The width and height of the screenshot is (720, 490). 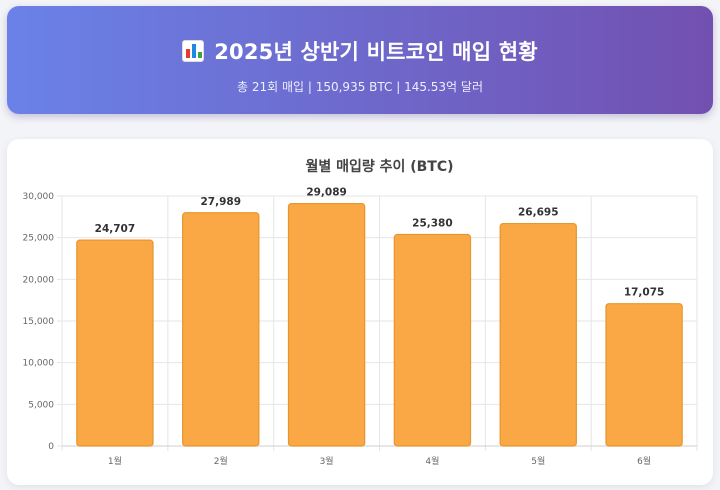 I want to click on page-title: 2025년 상반기 비트코인 매입 현황, so click(x=376, y=52).